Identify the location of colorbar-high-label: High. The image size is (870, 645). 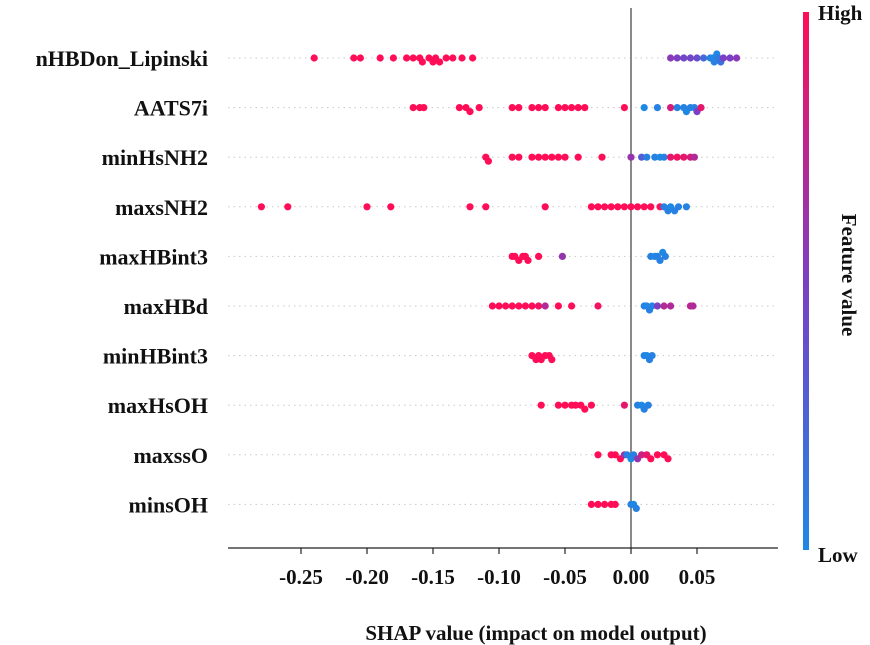
(840, 13).